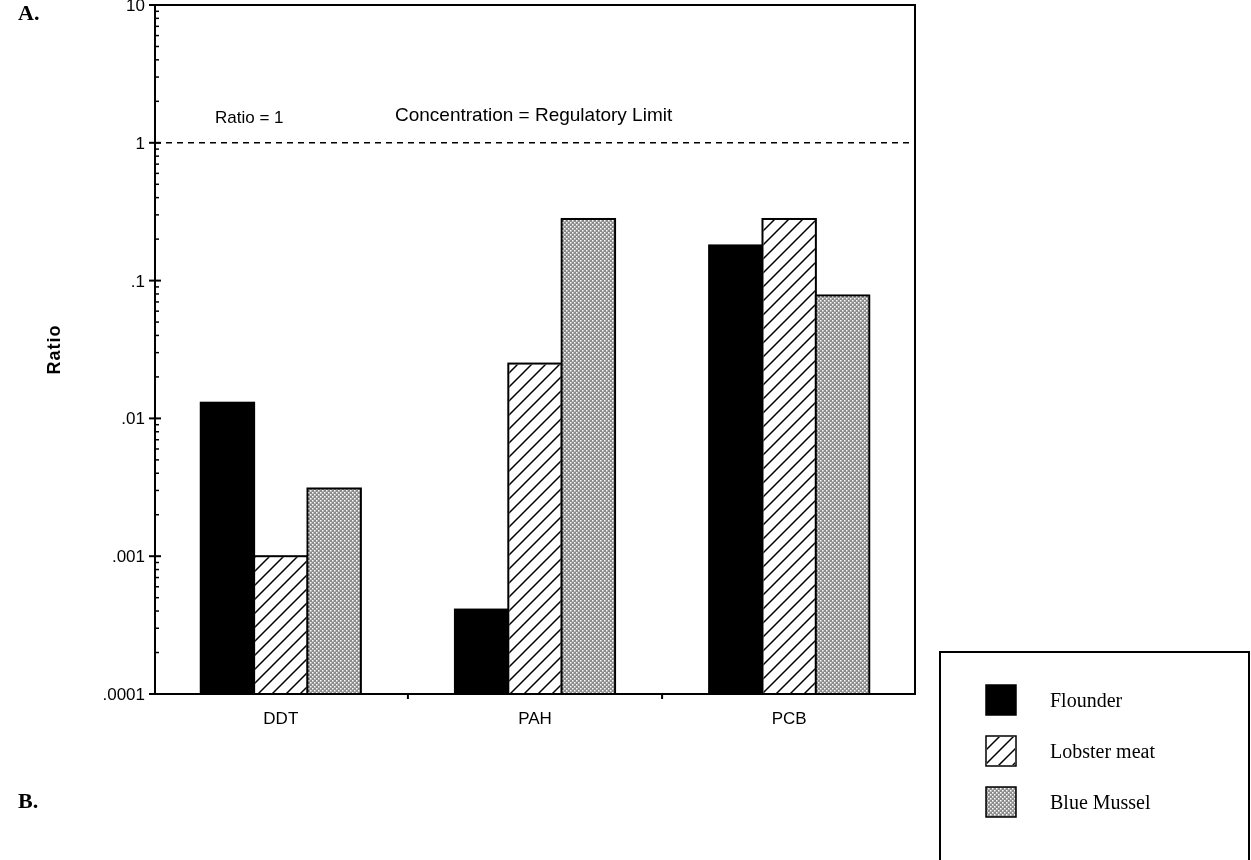 Image resolution: width=1251 pixels, height=860 pixels. Describe the element at coordinates (249, 117) in the screenshot. I see `ref-line-label: Ratio = 1` at that location.